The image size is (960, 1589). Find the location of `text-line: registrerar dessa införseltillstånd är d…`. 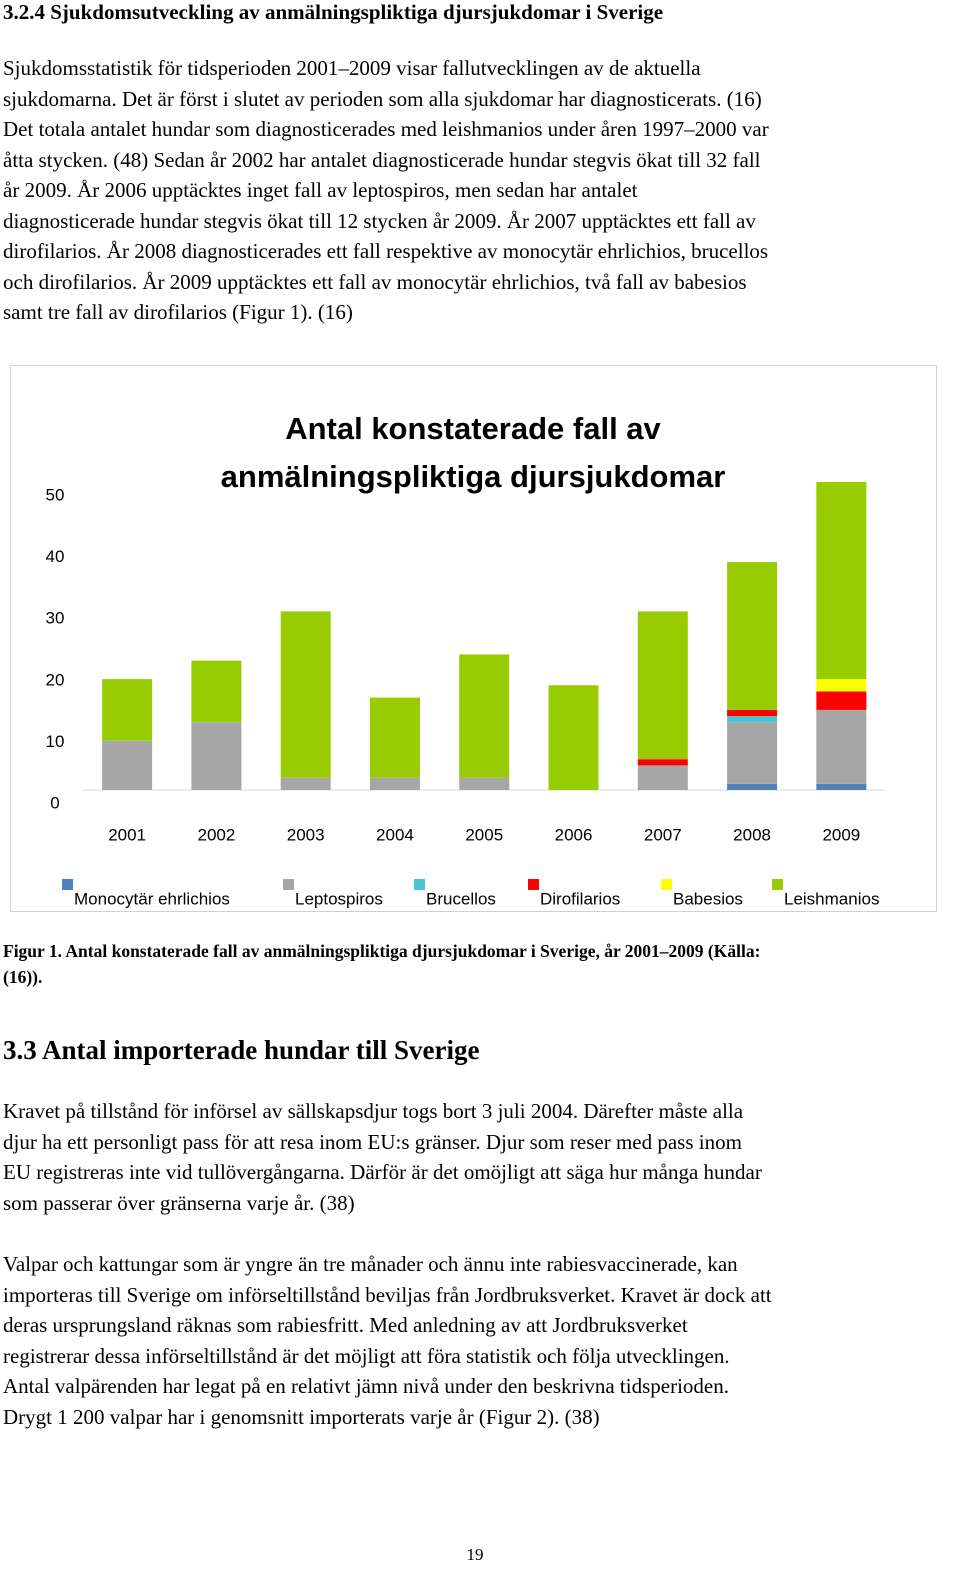

text-line: registrerar dessa införseltillstånd är d… is located at coordinates (366, 1355).